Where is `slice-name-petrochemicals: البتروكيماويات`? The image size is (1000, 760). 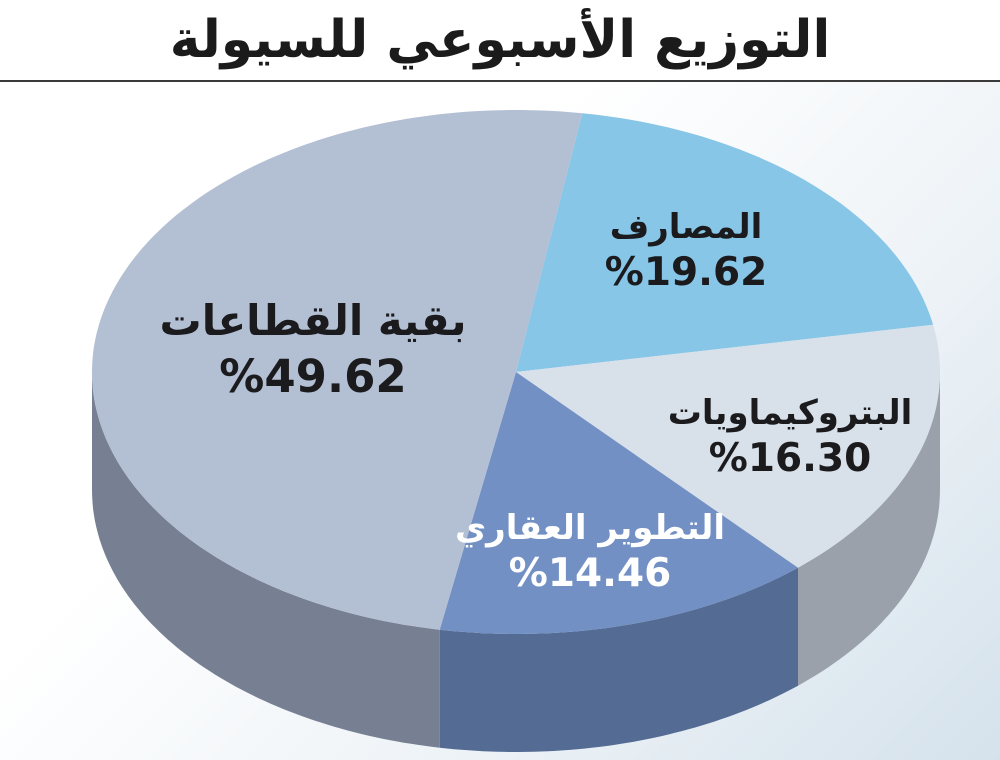
slice-name-petrochemicals: البتروكيماويات is located at coordinates (790, 413).